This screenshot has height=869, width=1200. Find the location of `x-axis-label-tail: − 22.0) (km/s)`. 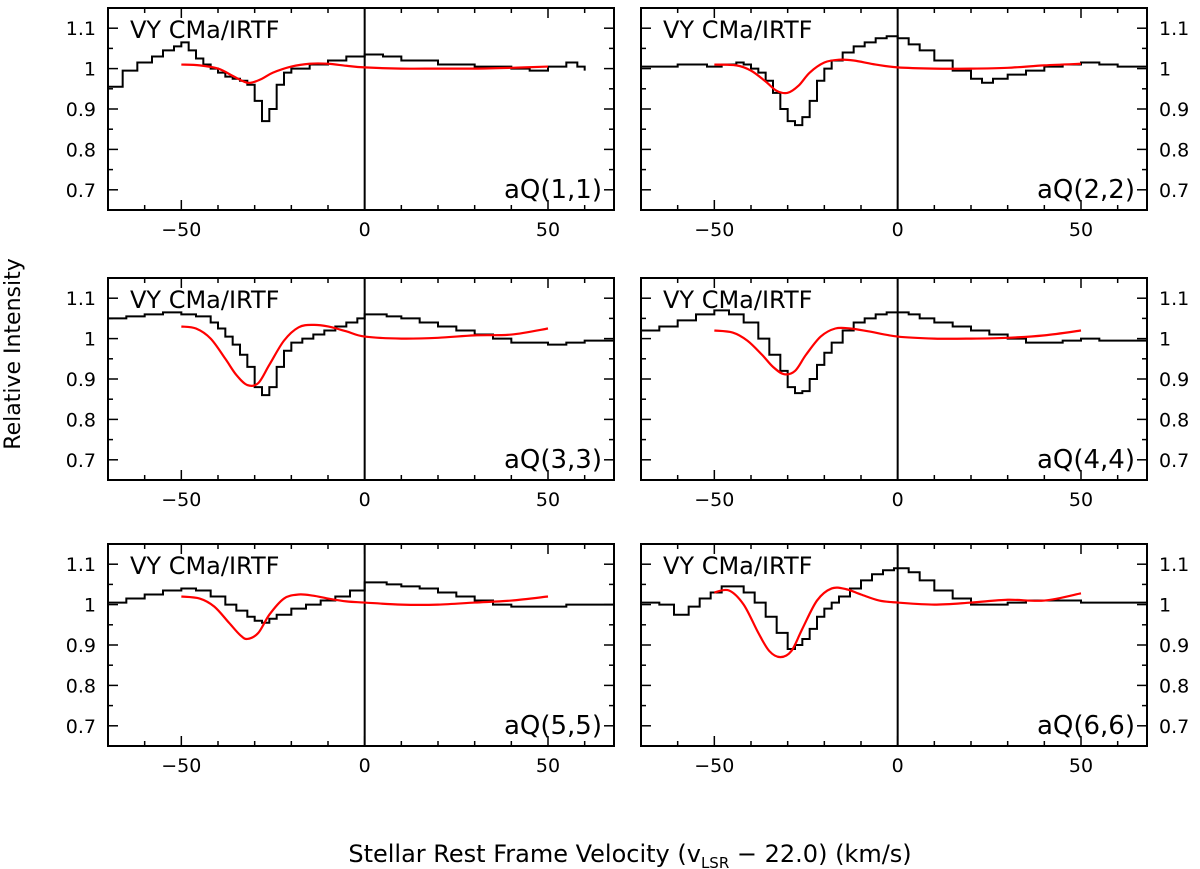

x-axis-label-tail: − 22.0) (km/s) is located at coordinates (820, 854).